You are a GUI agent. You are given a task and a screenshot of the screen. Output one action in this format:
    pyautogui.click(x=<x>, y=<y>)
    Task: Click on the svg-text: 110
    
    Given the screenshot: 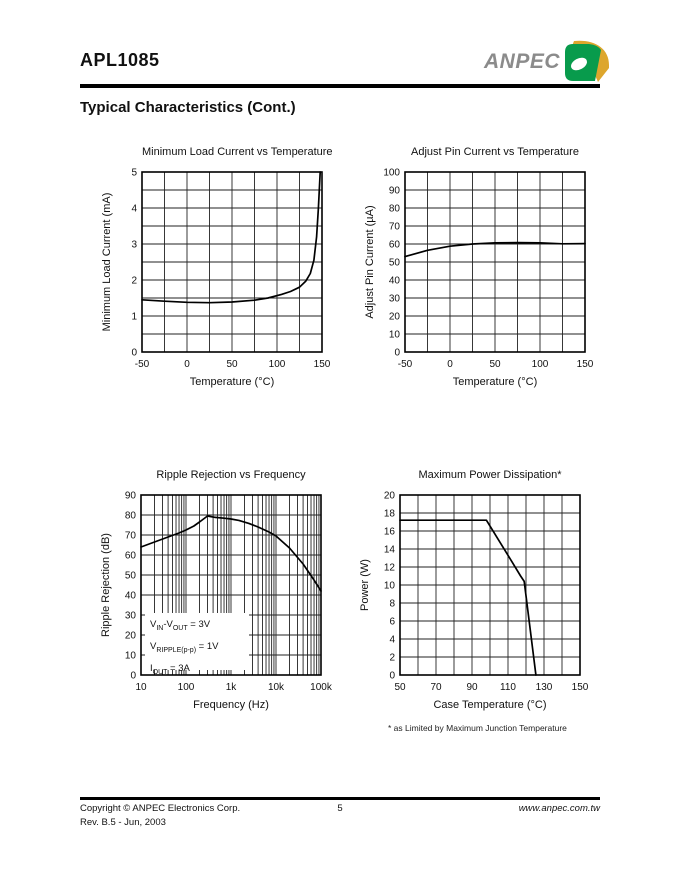 What is the action you would take?
    pyautogui.click(x=508, y=687)
    